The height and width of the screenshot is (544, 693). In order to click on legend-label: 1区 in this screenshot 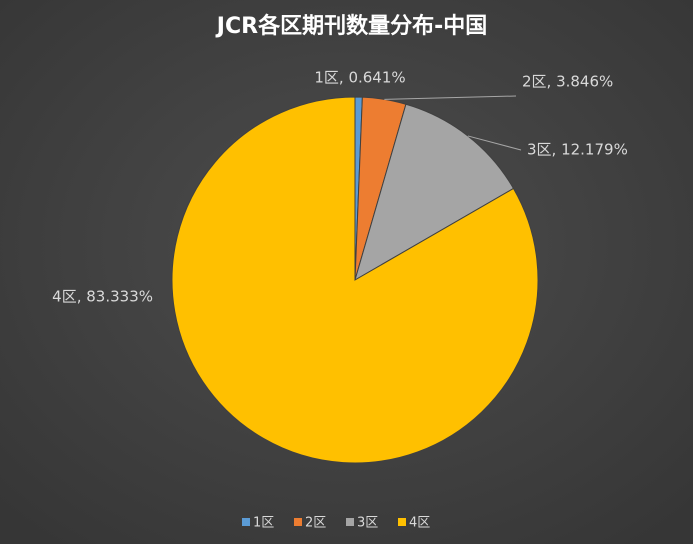, I will do `click(263, 523)`.